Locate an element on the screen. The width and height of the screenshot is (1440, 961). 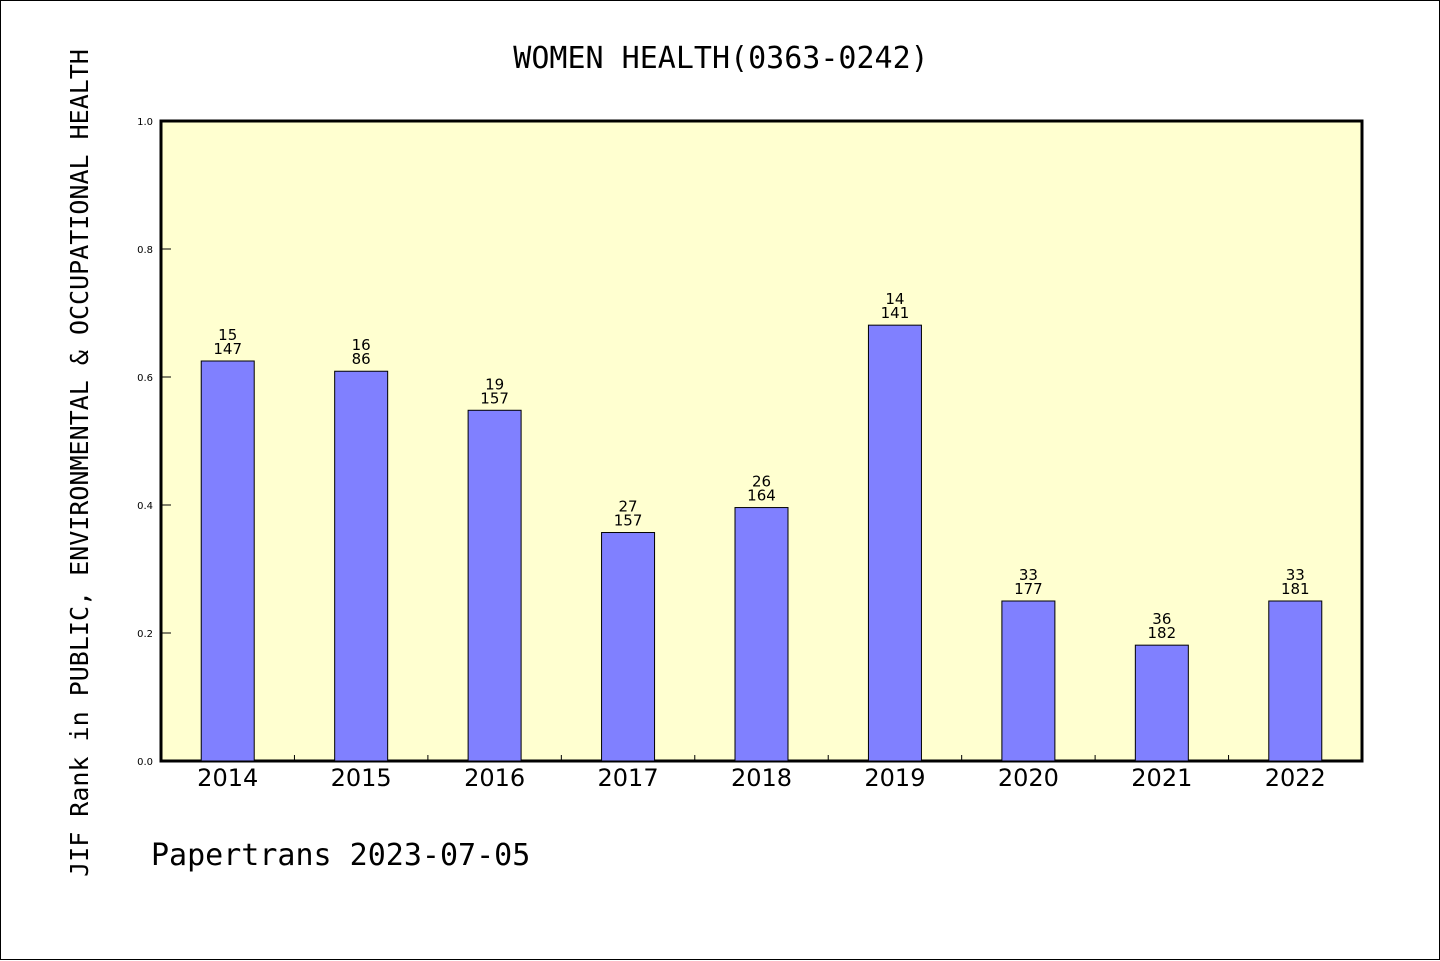
chart-title: WOMEN HEALTH(0363-0242) is located at coordinates (720, 58).